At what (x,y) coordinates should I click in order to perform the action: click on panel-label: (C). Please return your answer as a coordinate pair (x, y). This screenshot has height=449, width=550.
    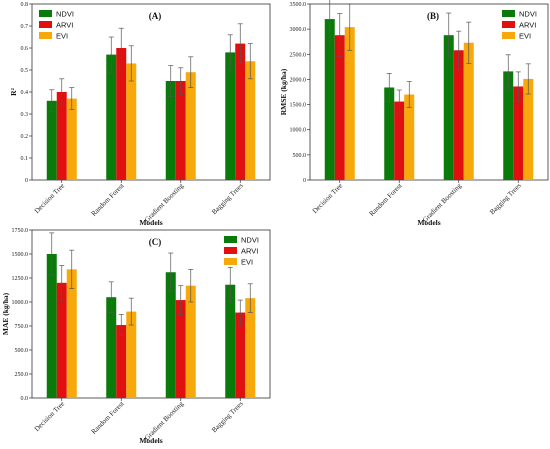
    Looking at the image, I should click on (155, 242).